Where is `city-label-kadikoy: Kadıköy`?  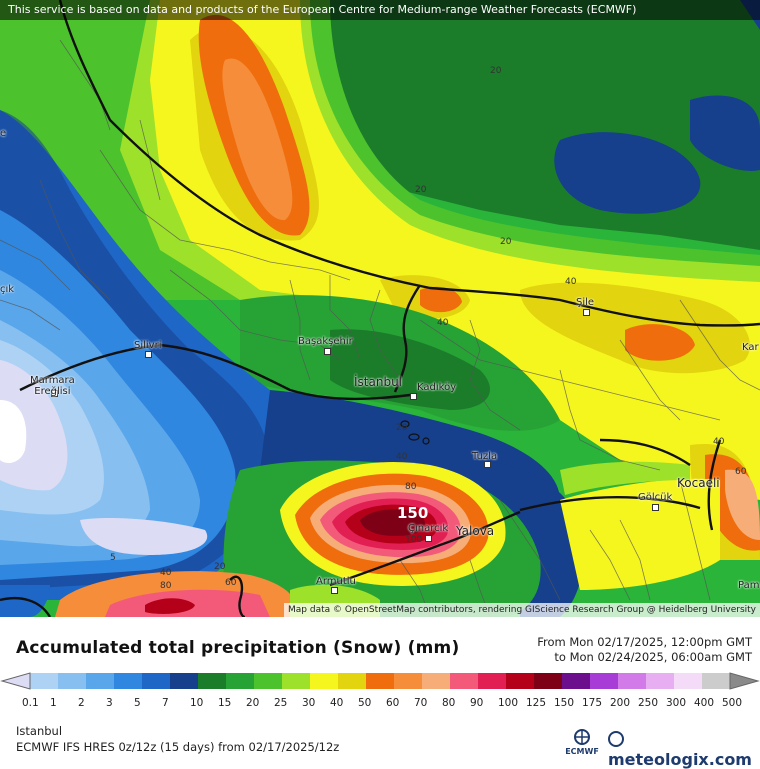 city-label-kadikoy: Kadıköy is located at coordinates (437, 387).